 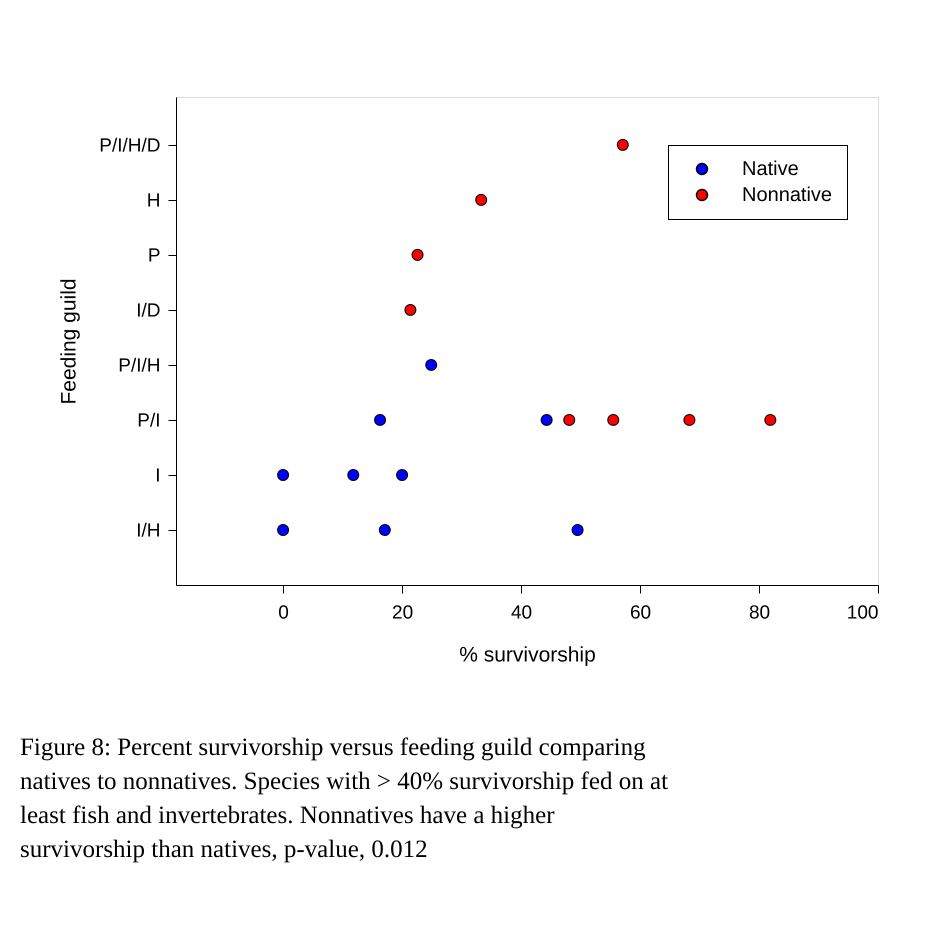 What do you see at coordinates (153, 201) in the screenshot?
I see `y-tick-label: H` at bounding box center [153, 201].